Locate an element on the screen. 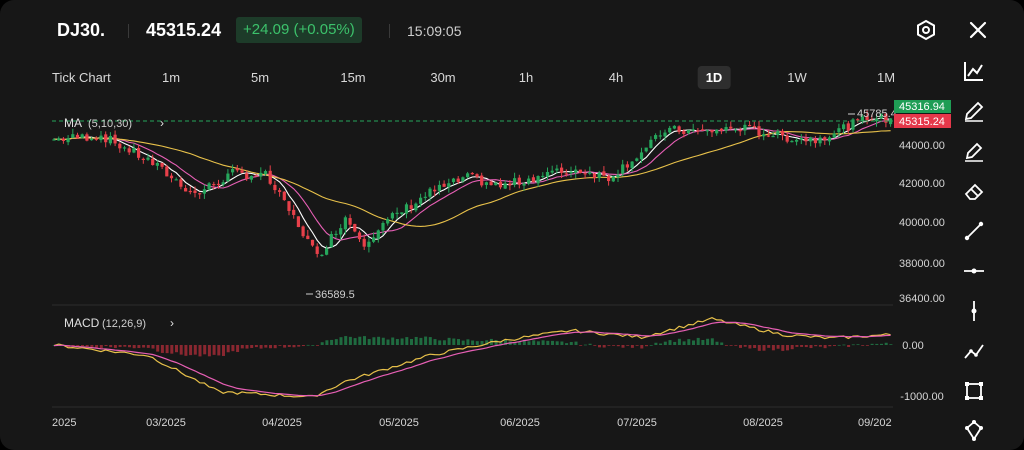 The image size is (1024, 450). tab-1mo: 1M is located at coordinates (886, 77).